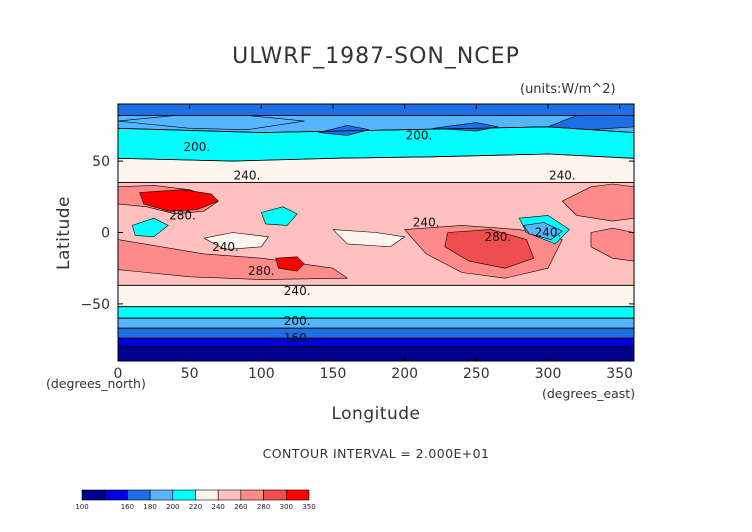  Describe the element at coordinates (548, 374) in the screenshot. I see `x-tick-label-6: 300` at that location.